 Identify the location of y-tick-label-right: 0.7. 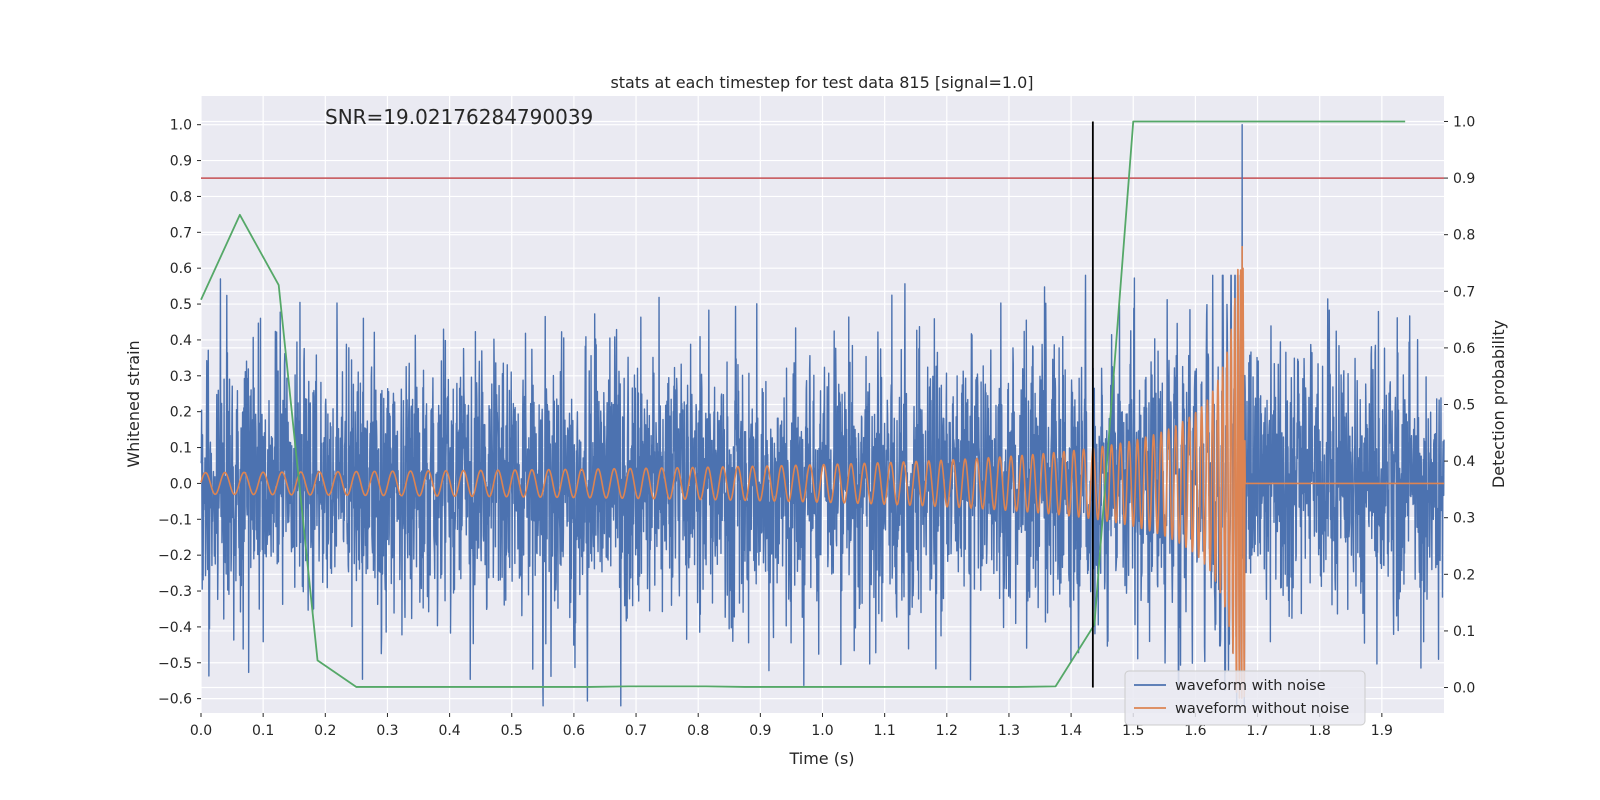
(1464, 292).